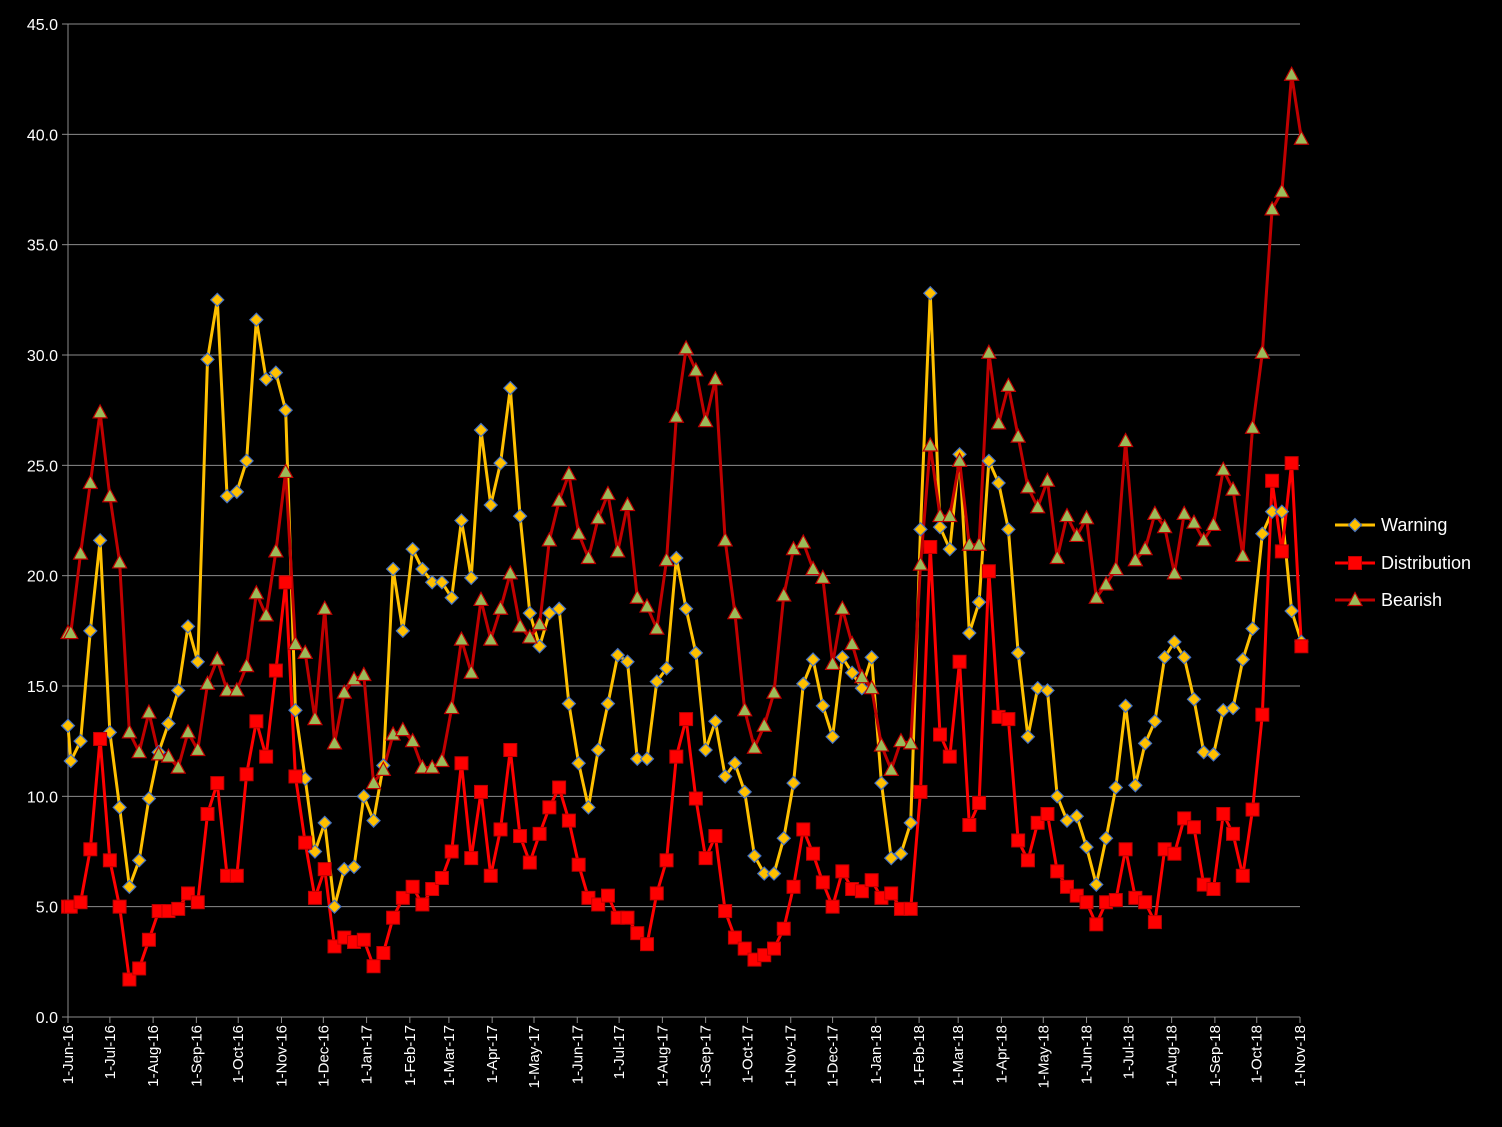  I want to click on x-tick-label: 1-Jul-18, so click(1128, 1052).